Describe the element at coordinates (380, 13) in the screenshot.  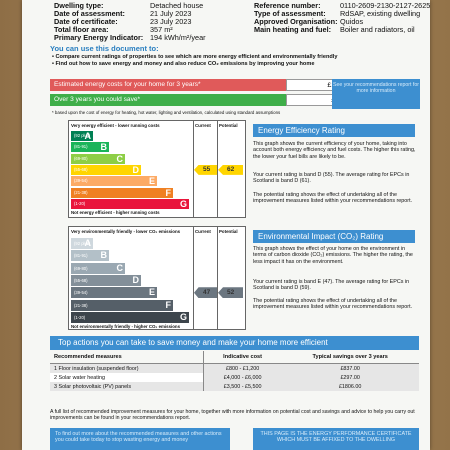
I see `right-value: RdSAP, existing dwelling` at that location.